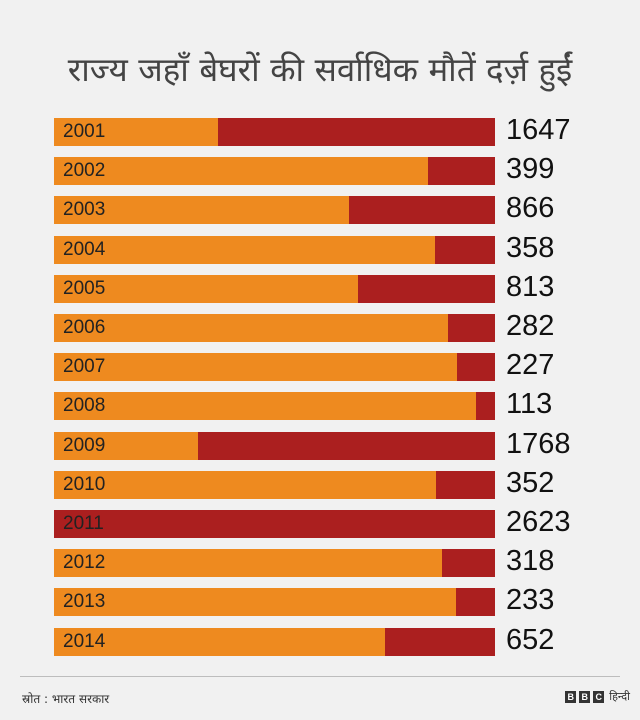 Image resolution: width=640 pixels, height=720 pixels. I want to click on bar-row: 2004 358, so click(344, 249).